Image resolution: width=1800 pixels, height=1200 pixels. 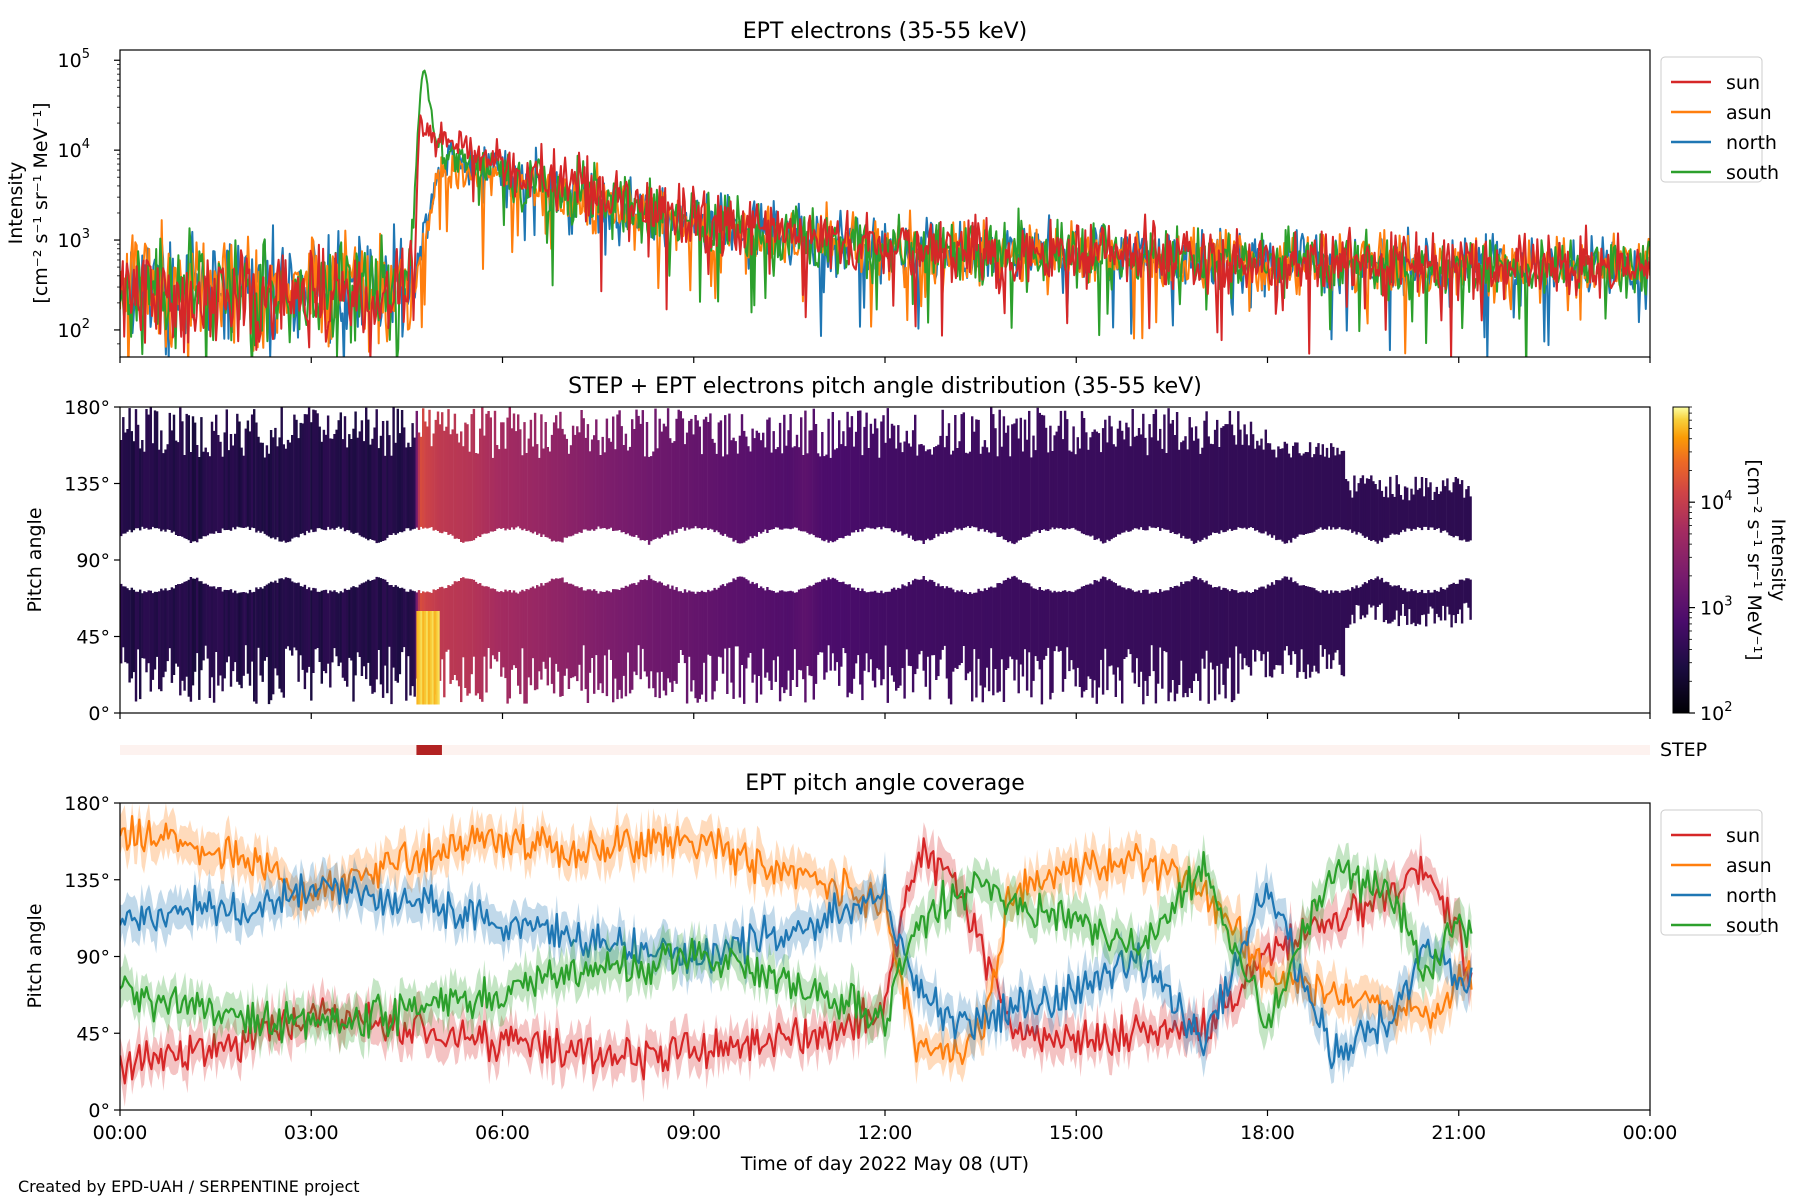 What do you see at coordinates (1711, 119) in the screenshot?
I see `legend-box` at bounding box center [1711, 119].